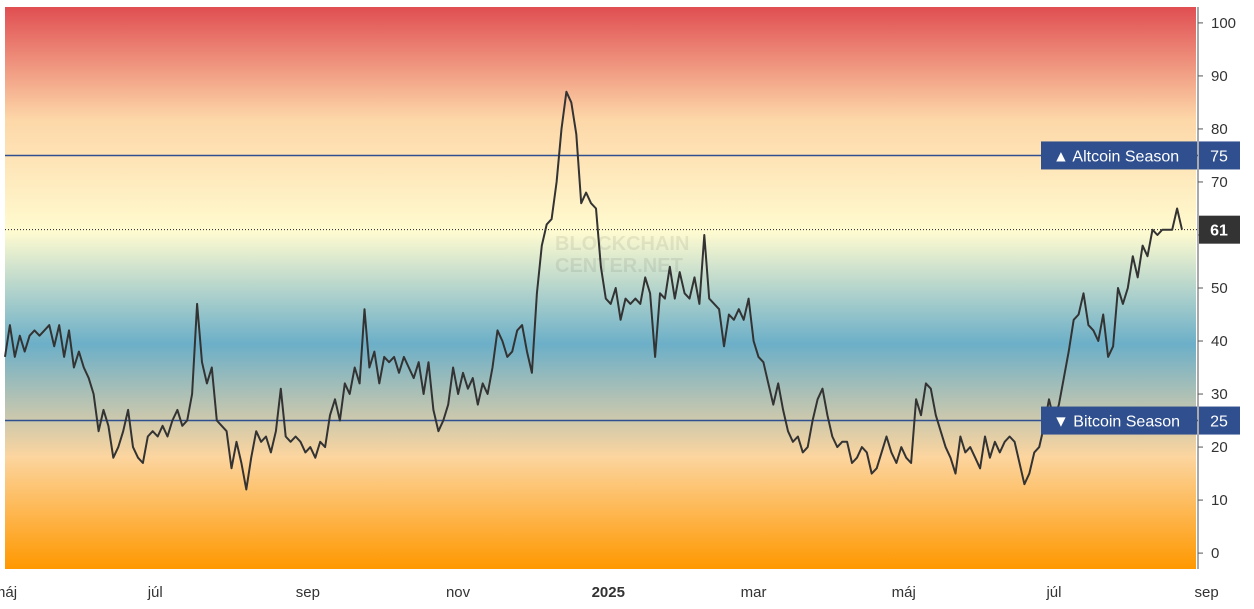 Image resolution: width=1254 pixels, height=609 pixels. What do you see at coordinates (1219, 500) in the screenshot?
I see `y-tick-label: 10` at bounding box center [1219, 500].